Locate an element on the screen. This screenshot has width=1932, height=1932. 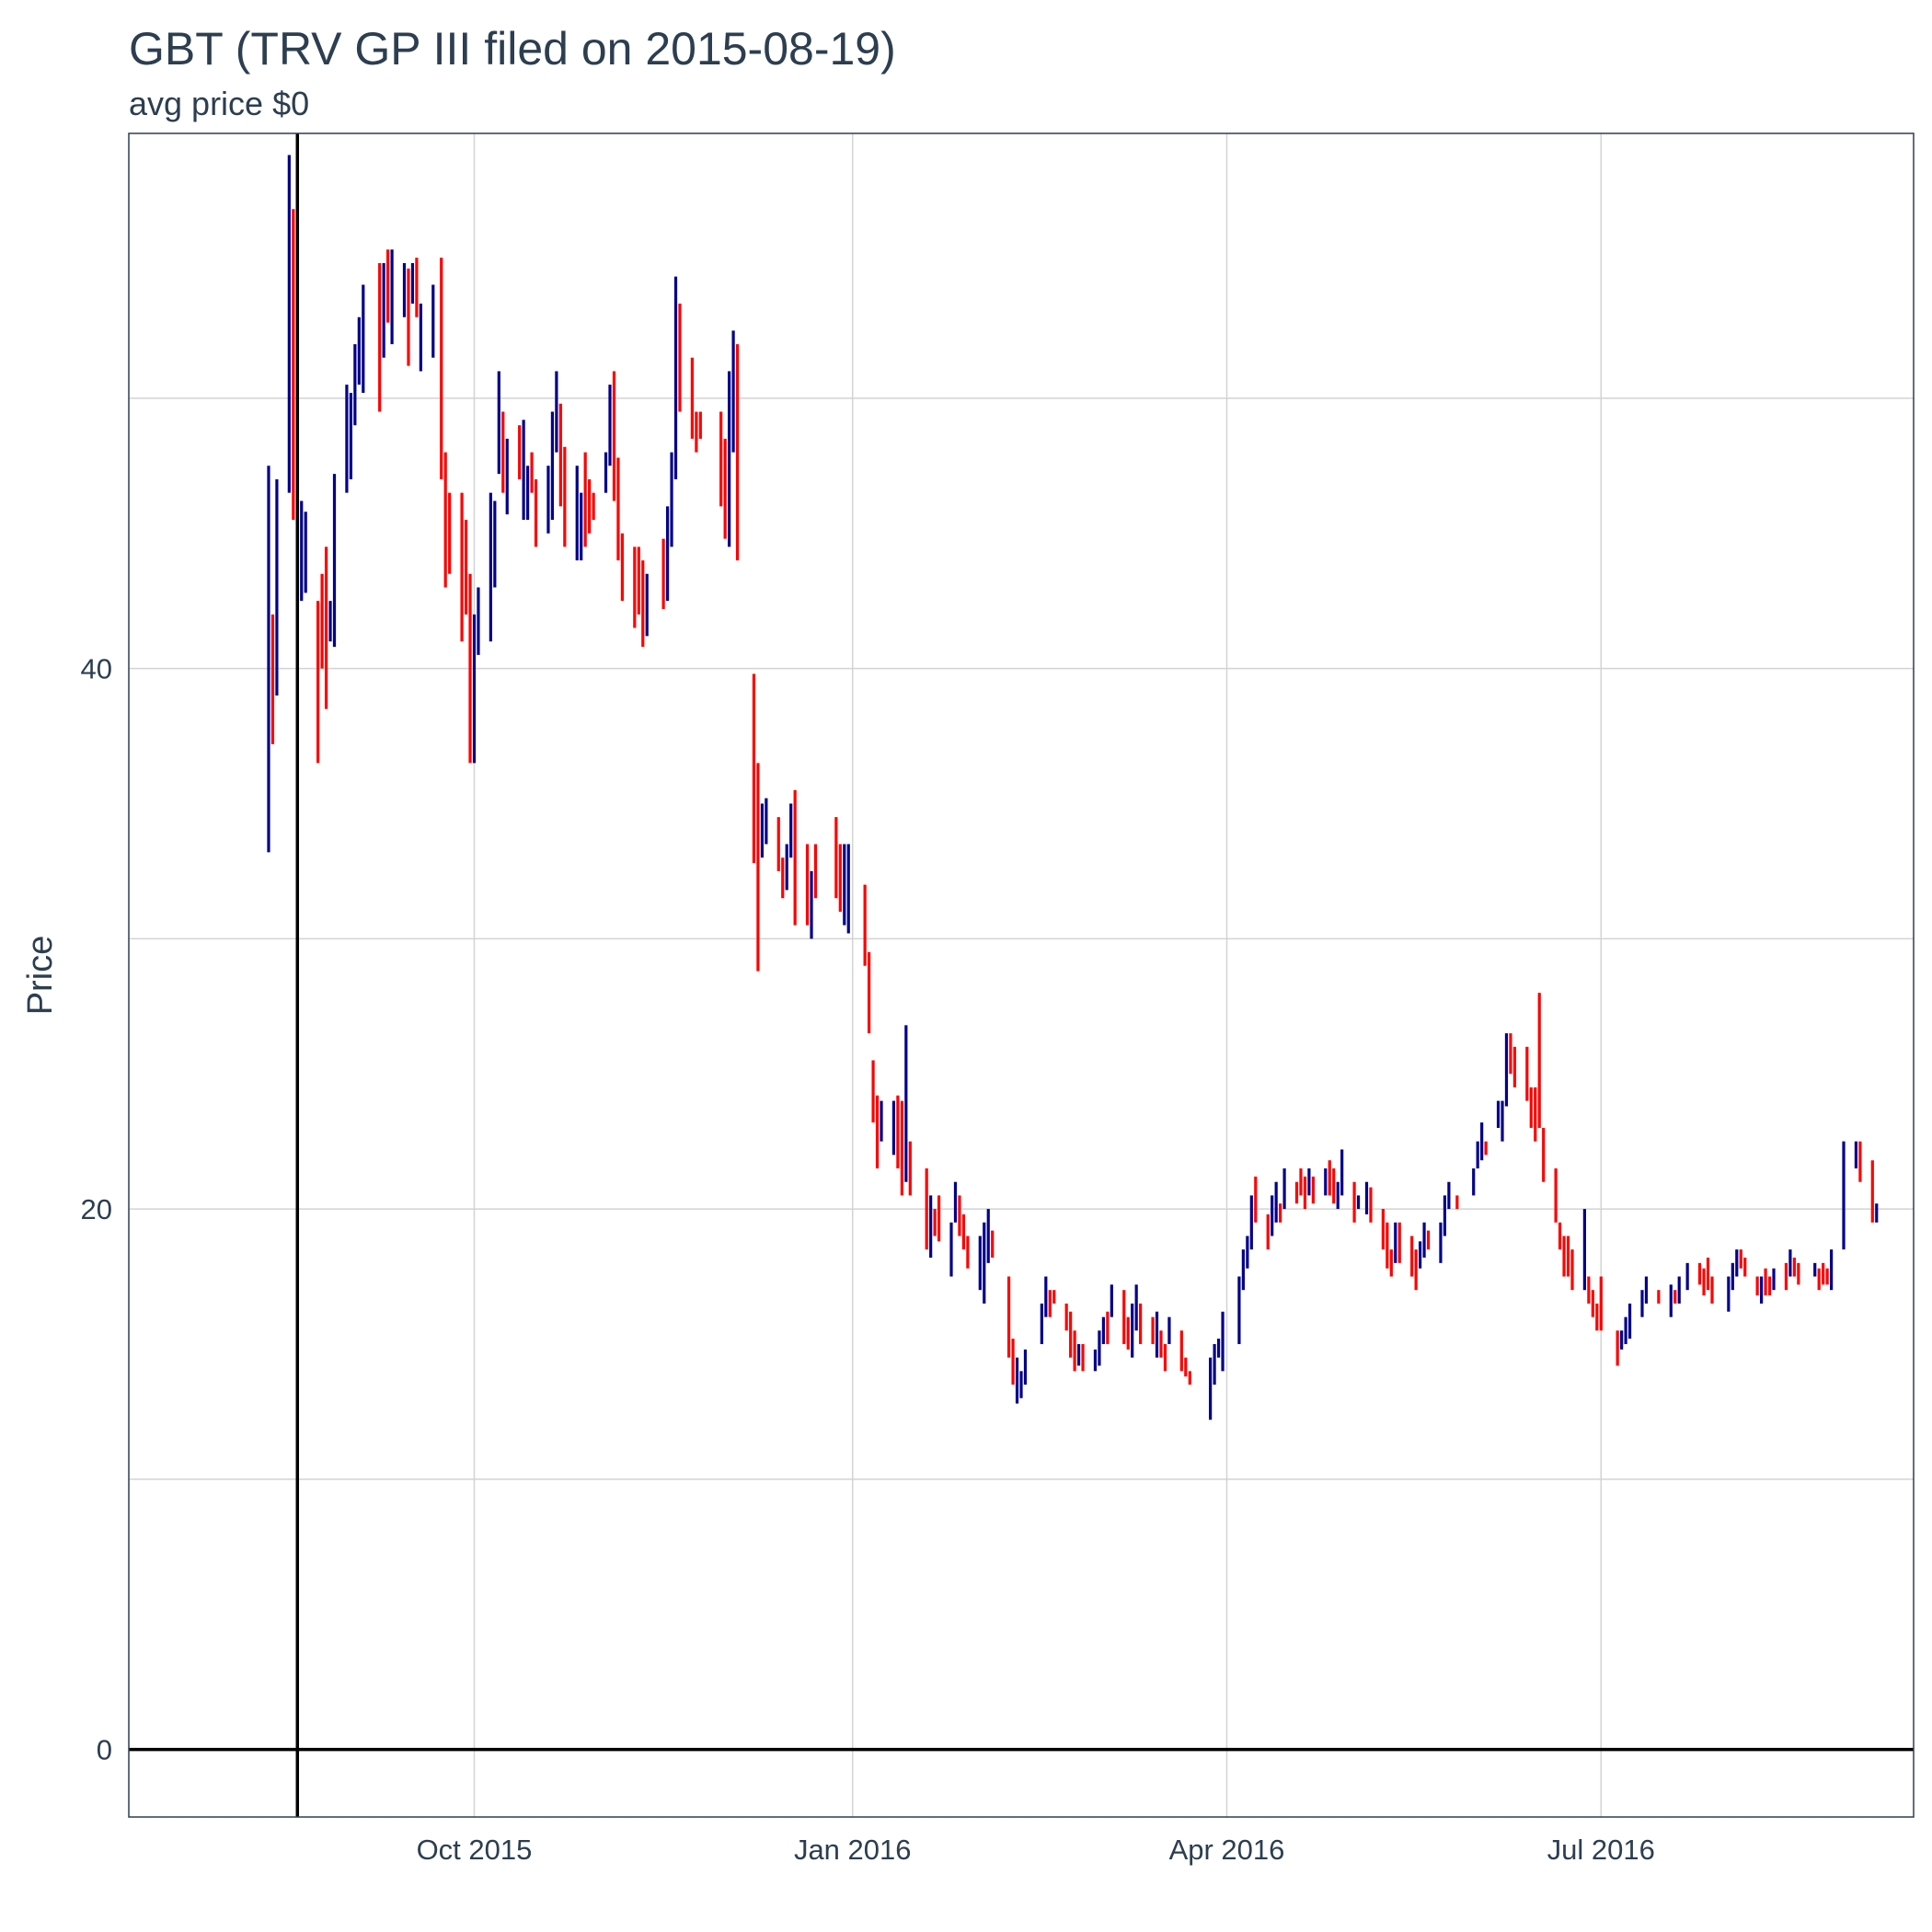
y-tick-label: 40 is located at coordinates (96, 669).